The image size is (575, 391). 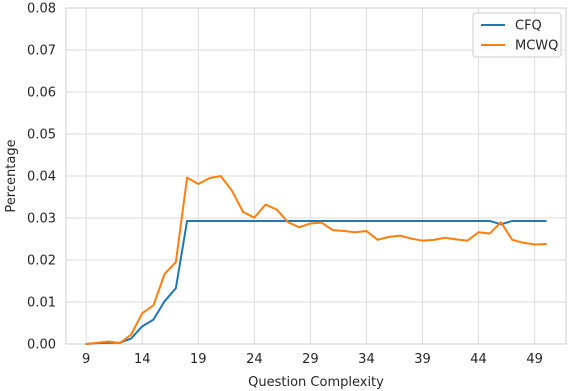 What do you see at coordinates (517, 35) in the screenshot?
I see `legend: CFQ MCWQ` at bounding box center [517, 35].